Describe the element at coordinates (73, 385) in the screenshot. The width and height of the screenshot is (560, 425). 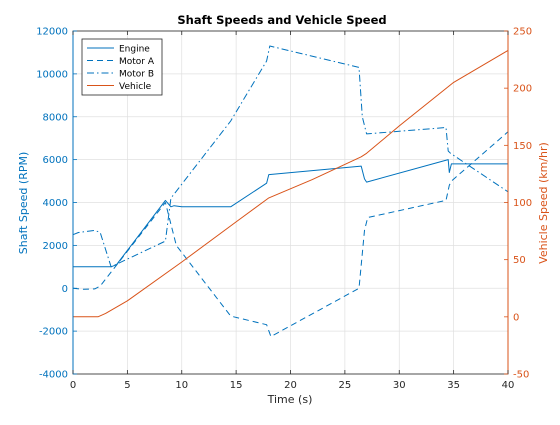
I see `x-tick-label: 0` at that location.